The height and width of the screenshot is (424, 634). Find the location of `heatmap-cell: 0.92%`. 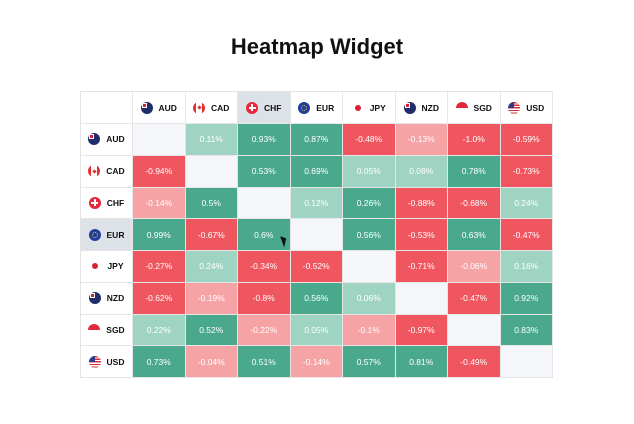

heatmap-cell: 0.92% is located at coordinates (526, 298).